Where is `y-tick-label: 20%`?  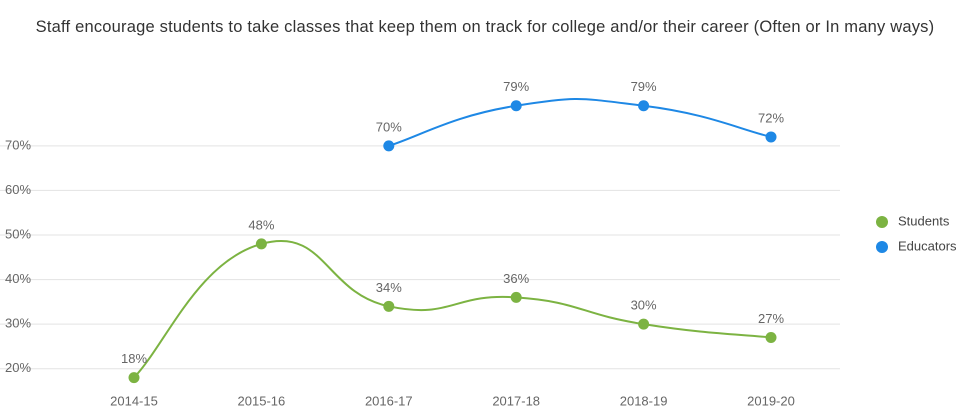
y-tick-label: 20% is located at coordinates (18, 367).